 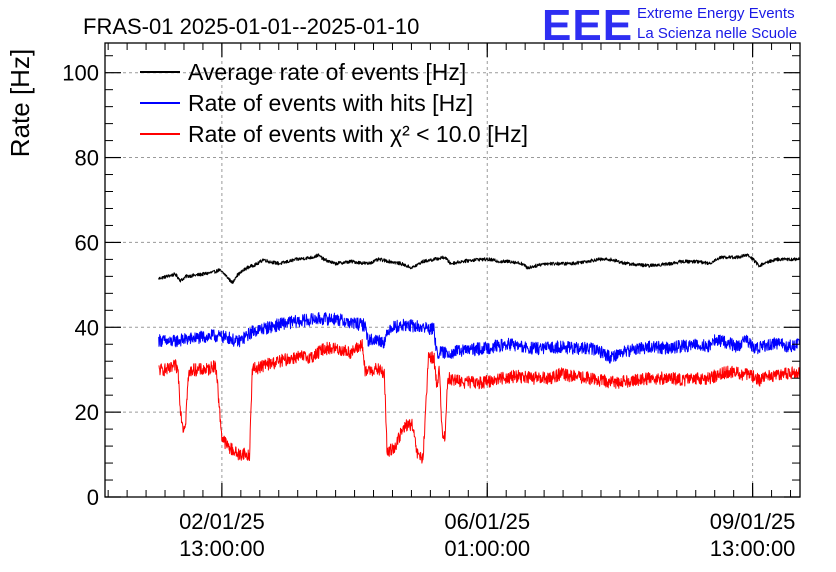 I want to click on y-tick-label: 20, so click(x=87, y=412).